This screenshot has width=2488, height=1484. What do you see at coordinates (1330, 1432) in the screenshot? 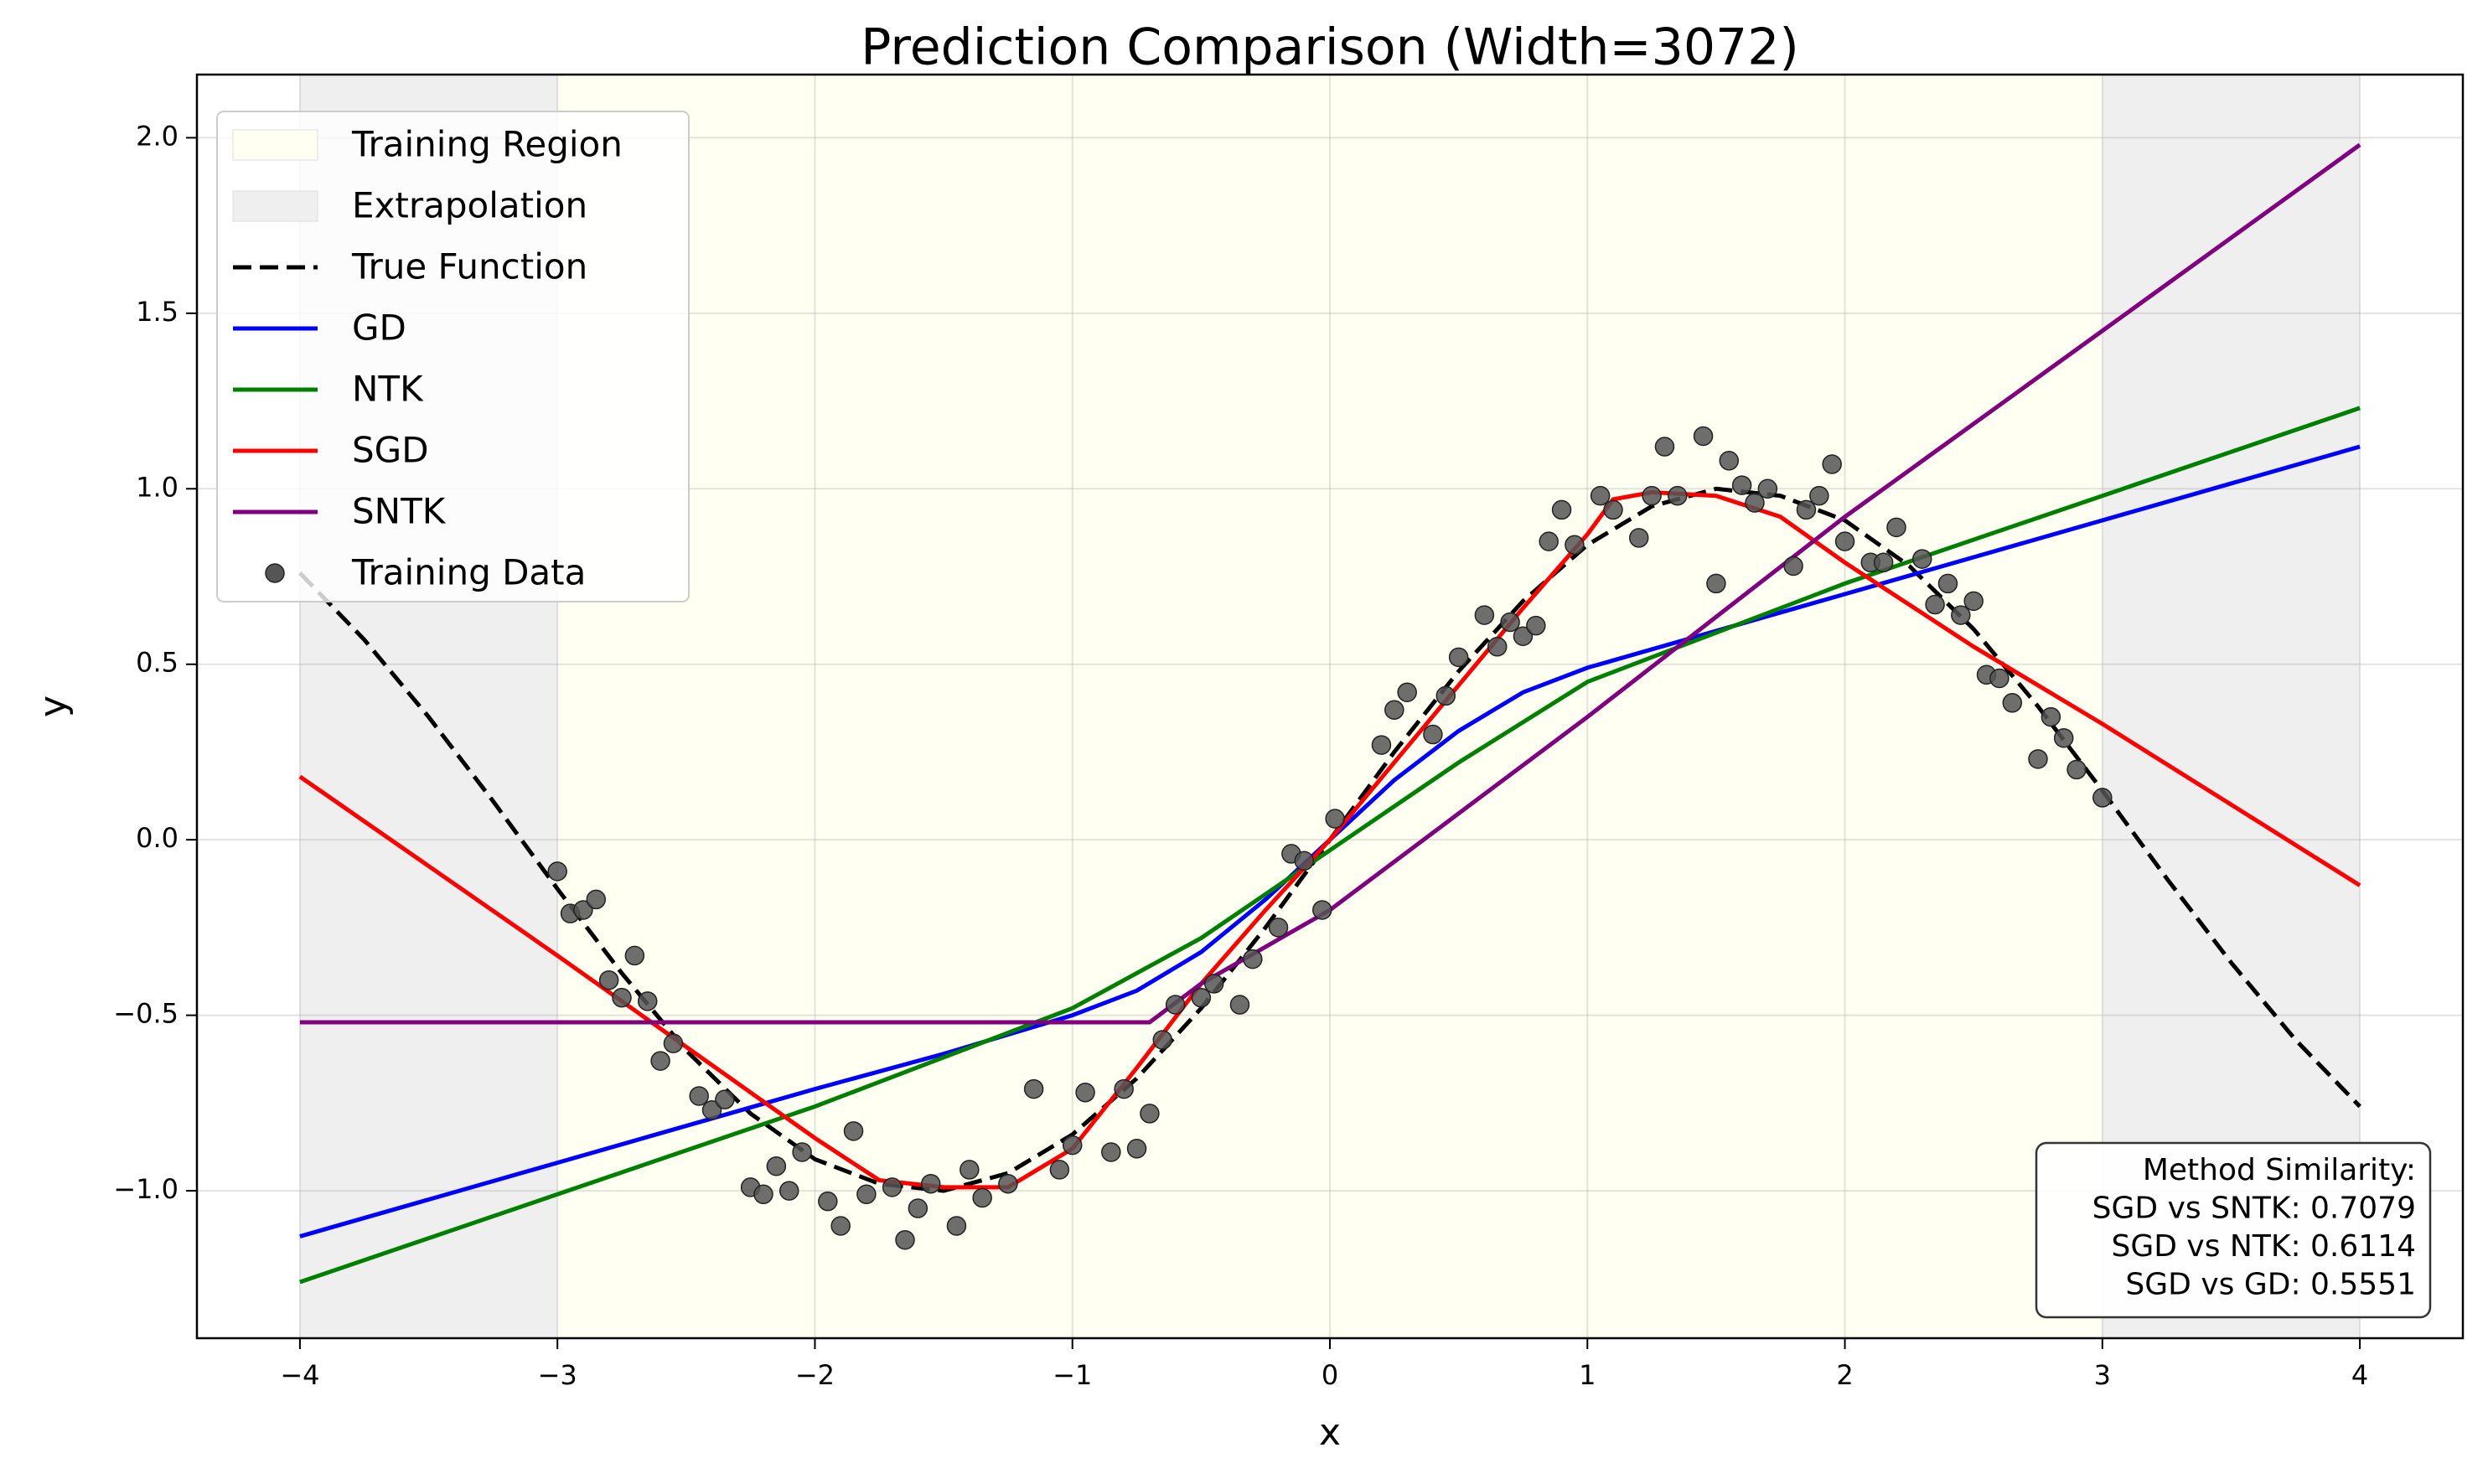
I see `x-axis-label: x` at bounding box center [1330, 1432].